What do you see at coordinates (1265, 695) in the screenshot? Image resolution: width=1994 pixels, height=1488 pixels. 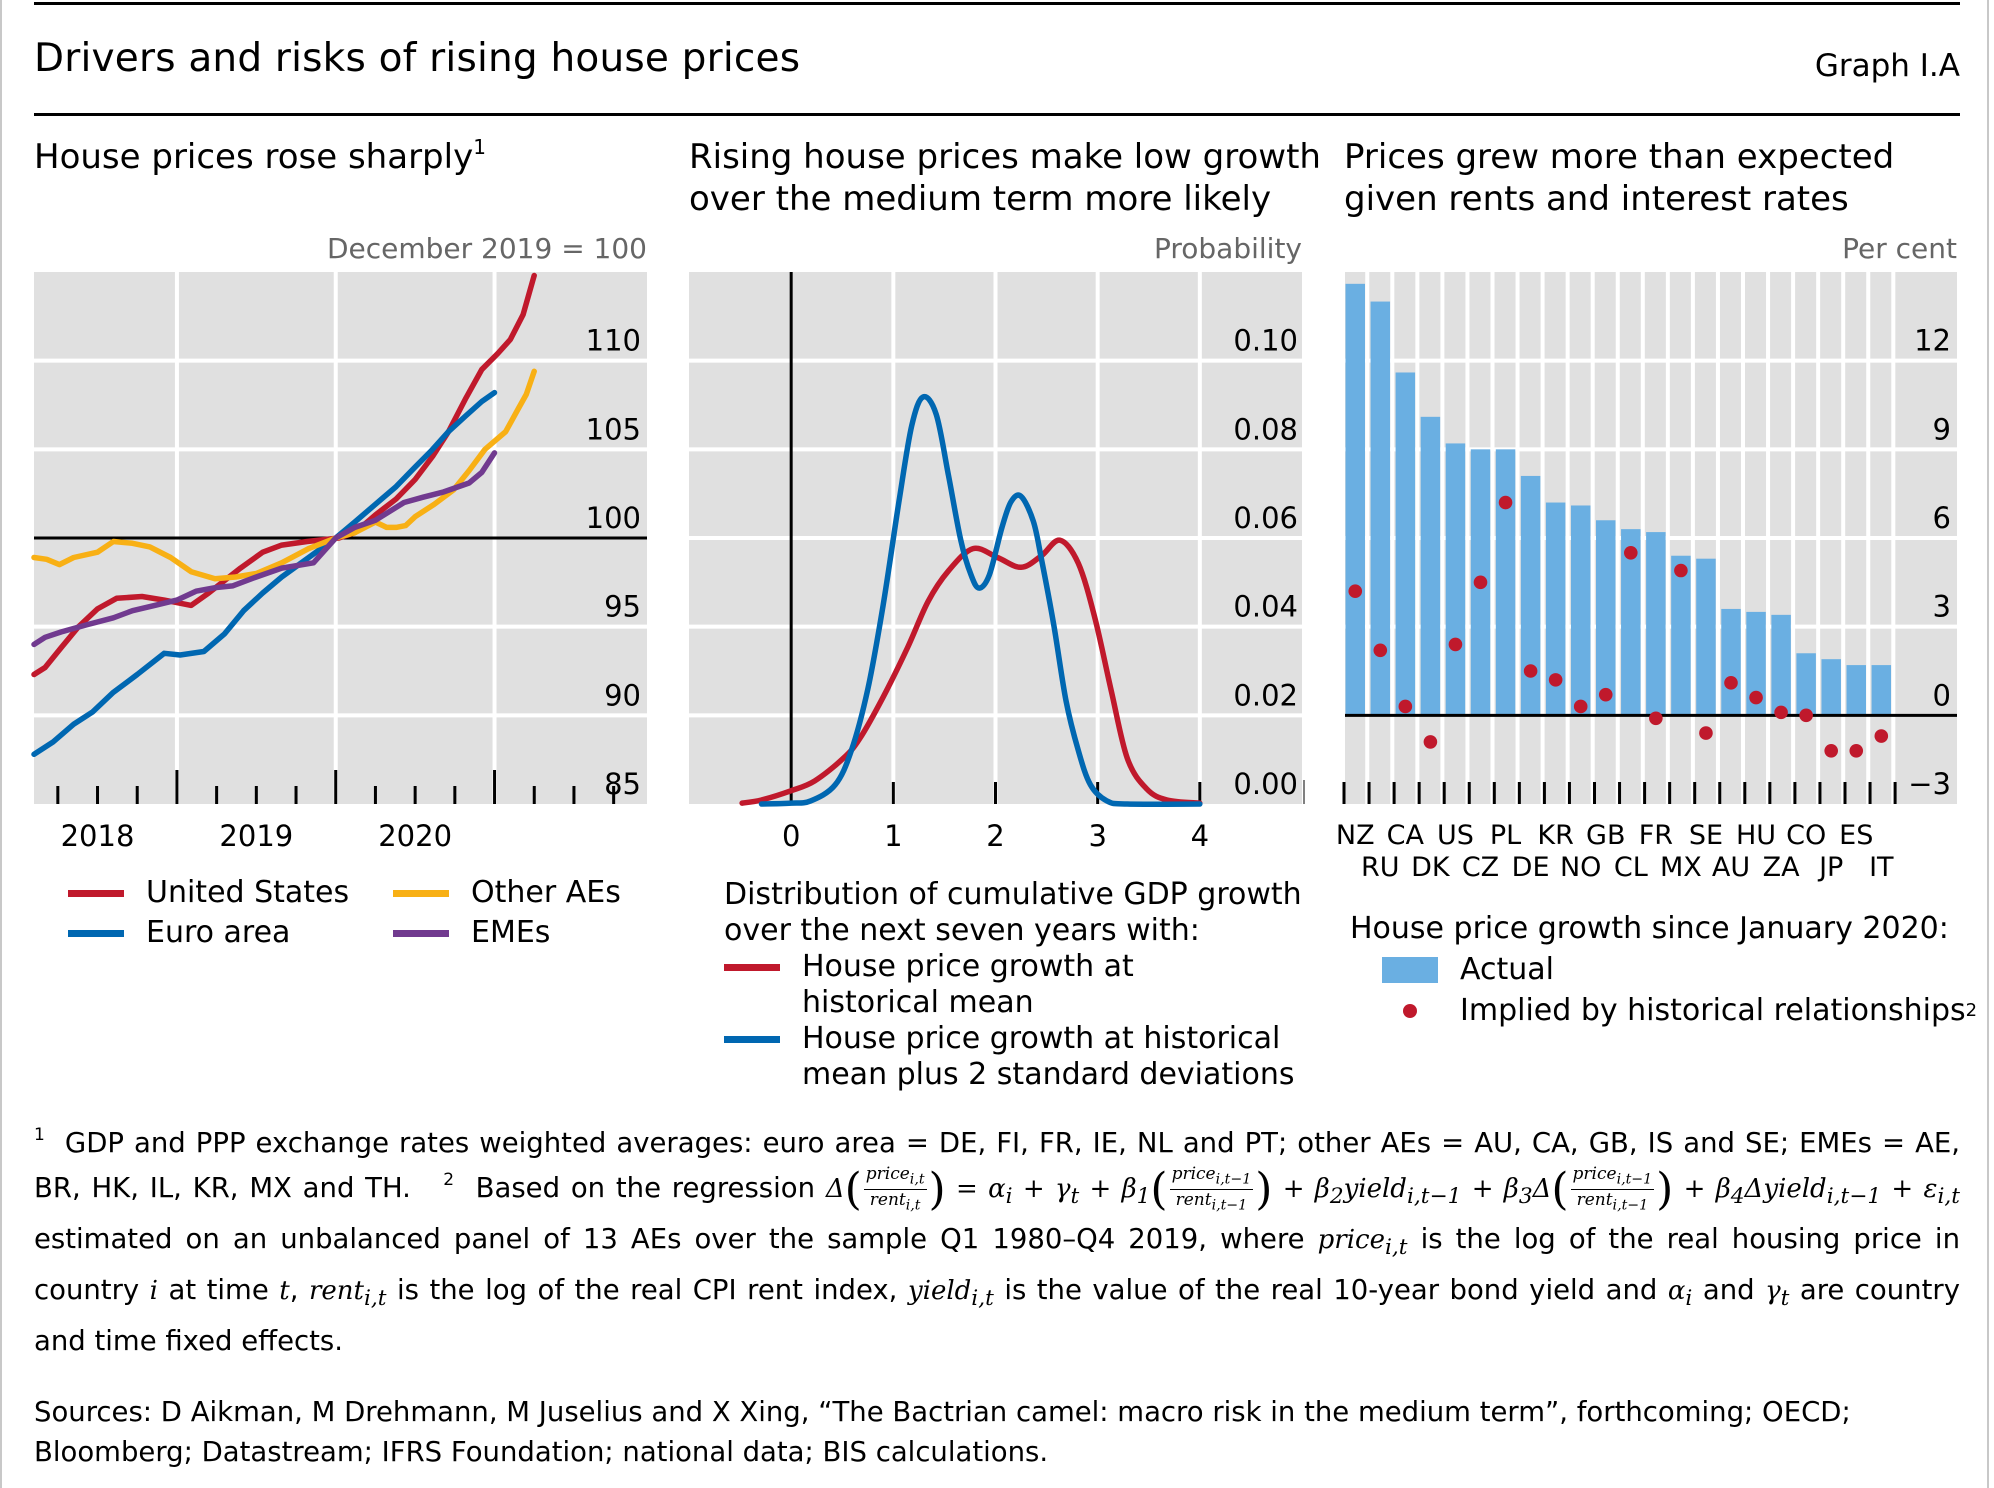 I see `y-tick-label: 0.02` at bounding box center [1265, 695].